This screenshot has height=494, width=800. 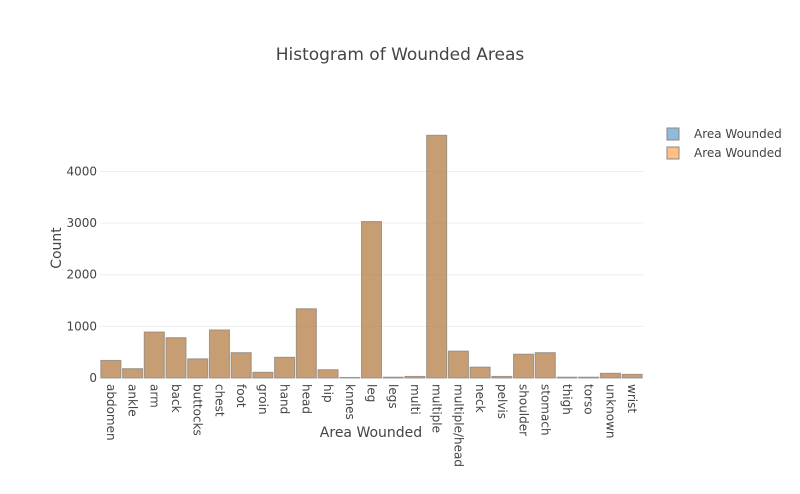 I want to click on x-tick-label: legs, so click(x=393, y=396).